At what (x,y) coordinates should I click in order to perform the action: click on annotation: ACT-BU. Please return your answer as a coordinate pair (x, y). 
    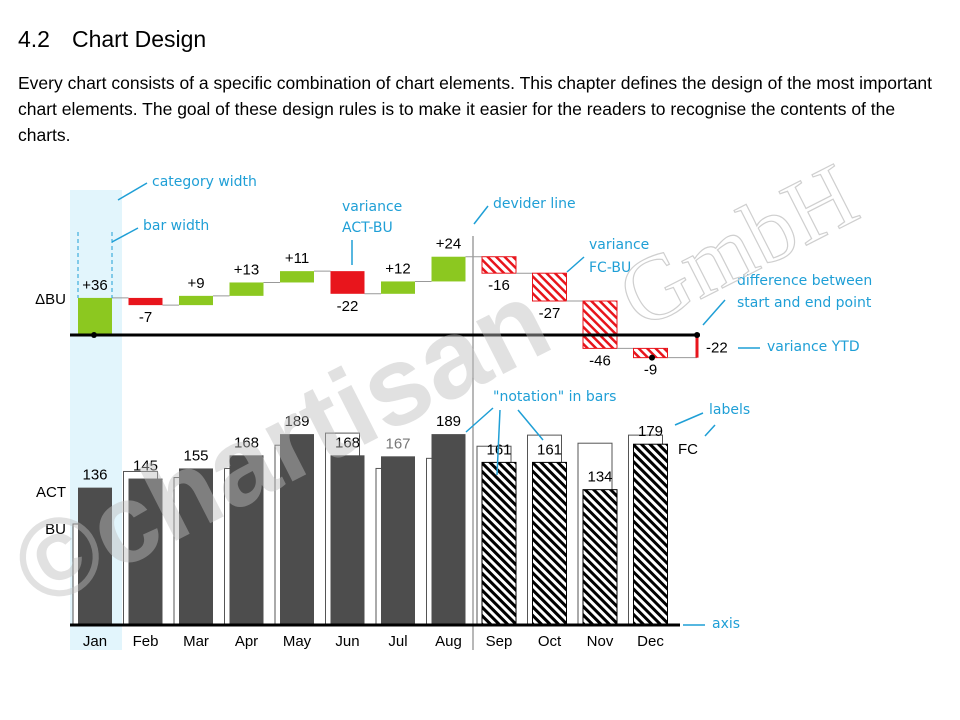
    Looking at the image, I should click on (367, 228).